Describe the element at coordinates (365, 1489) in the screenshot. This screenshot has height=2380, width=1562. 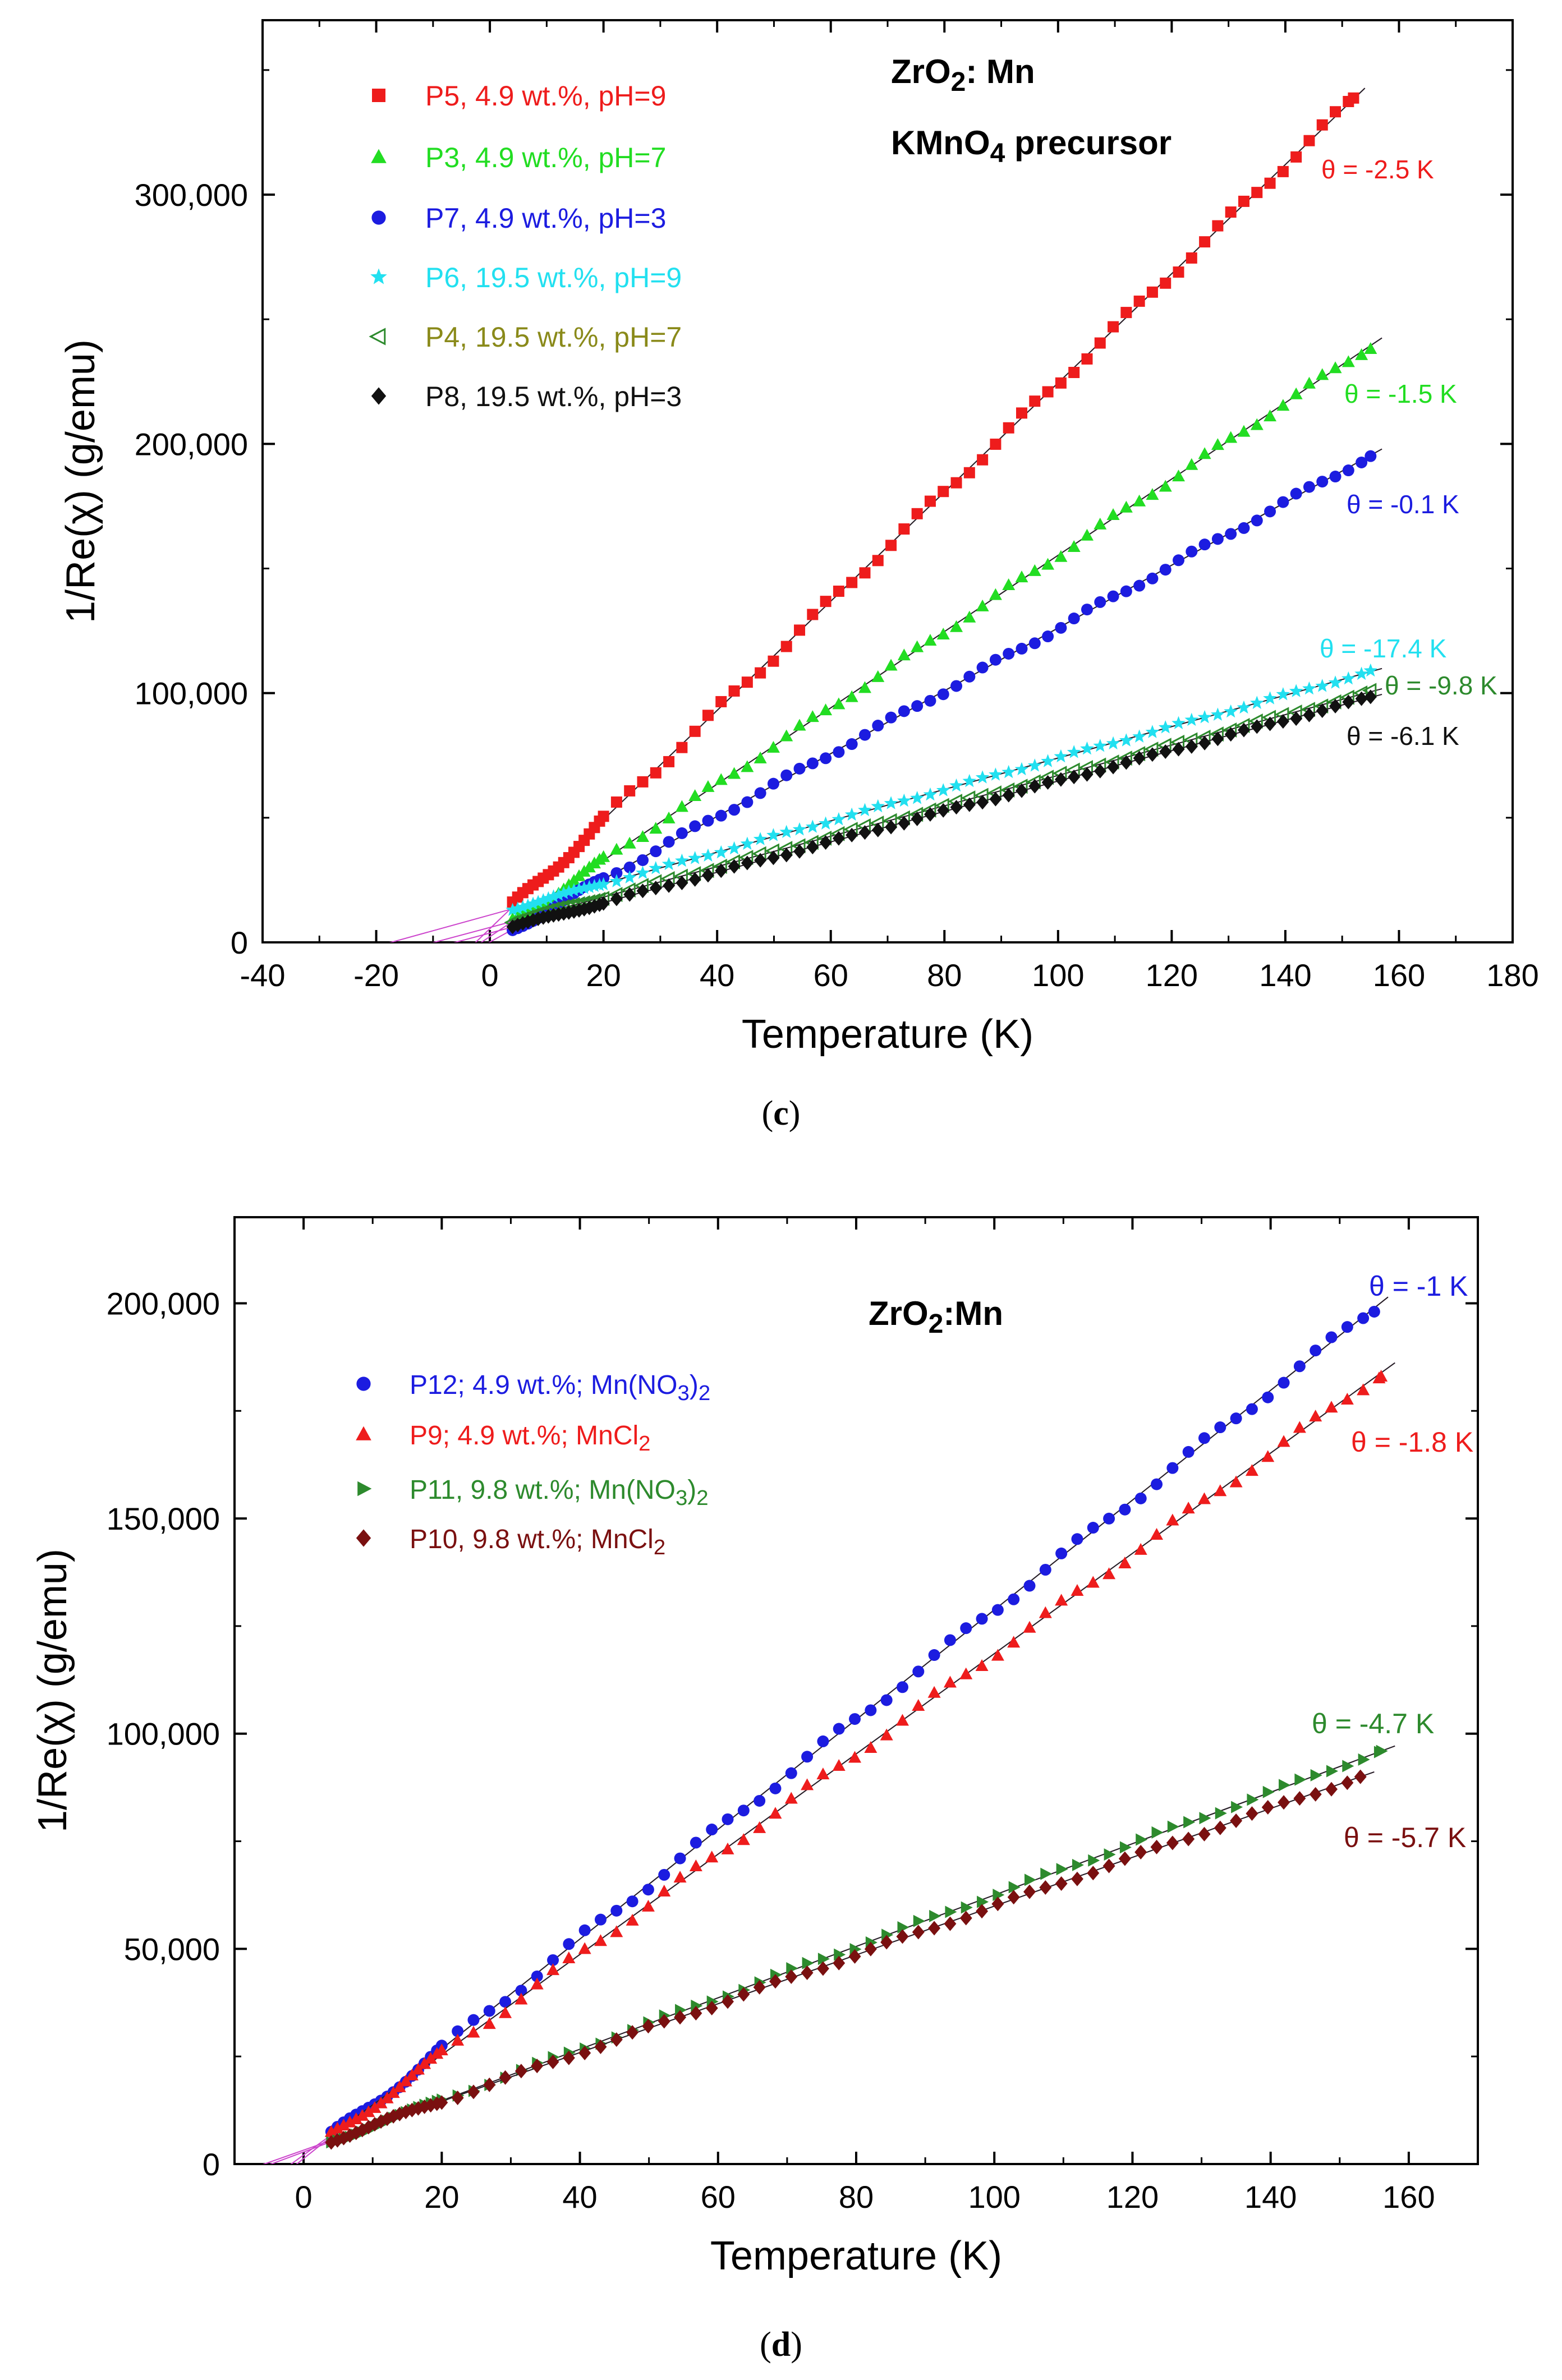
I see `legend-marker` at that location.